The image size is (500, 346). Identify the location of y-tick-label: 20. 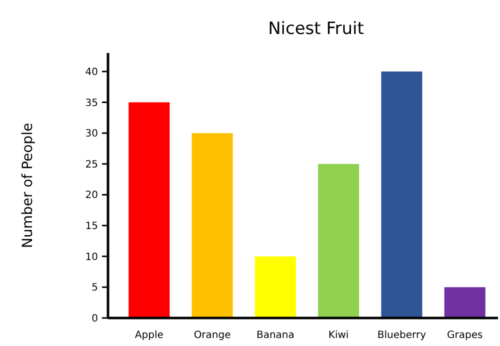
(91, 196).